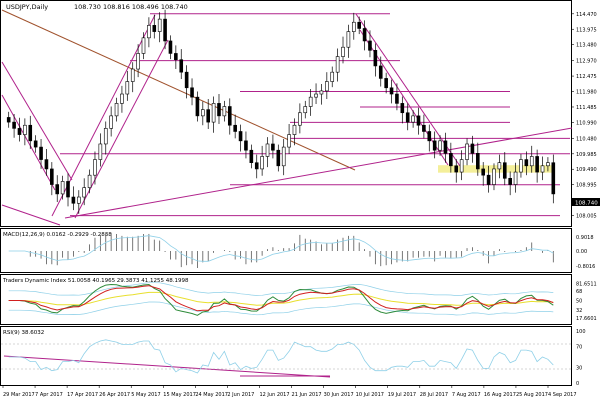 The width and height of the screenshot is (600, 404). I want to click on macd-histogram, so click(291, 251).